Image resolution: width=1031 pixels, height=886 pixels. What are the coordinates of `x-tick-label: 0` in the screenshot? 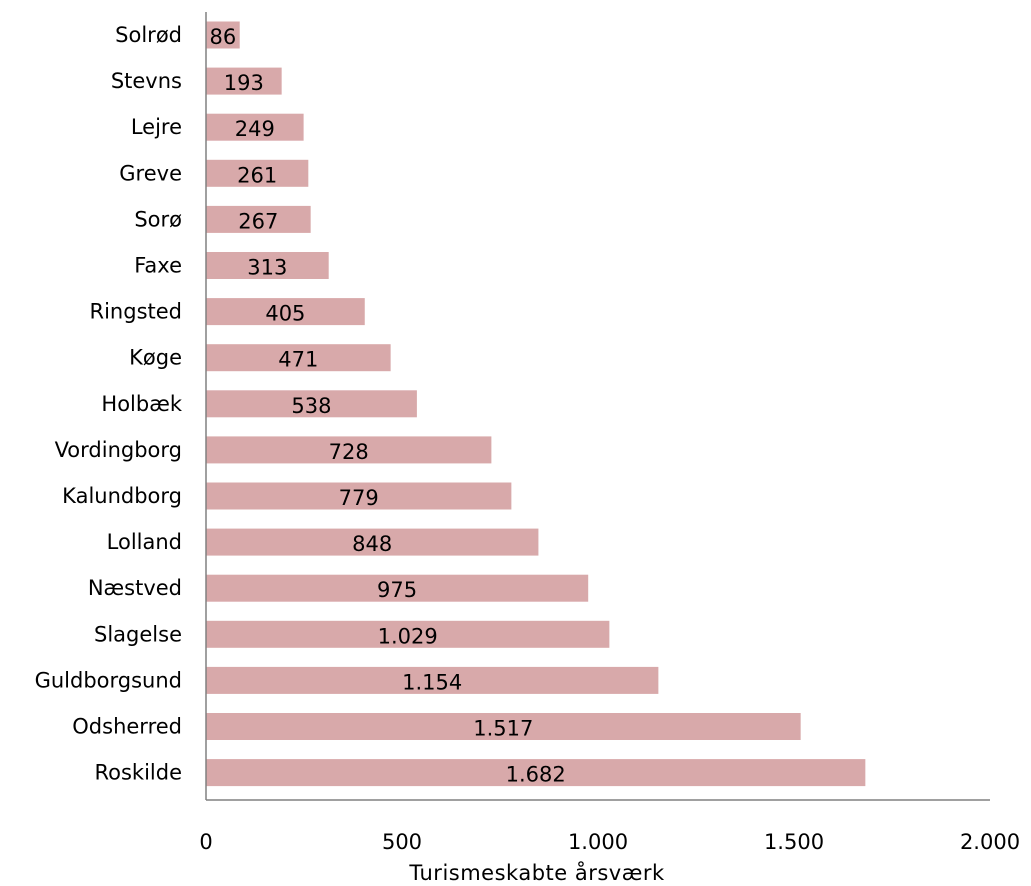 It's located at (205, 842).